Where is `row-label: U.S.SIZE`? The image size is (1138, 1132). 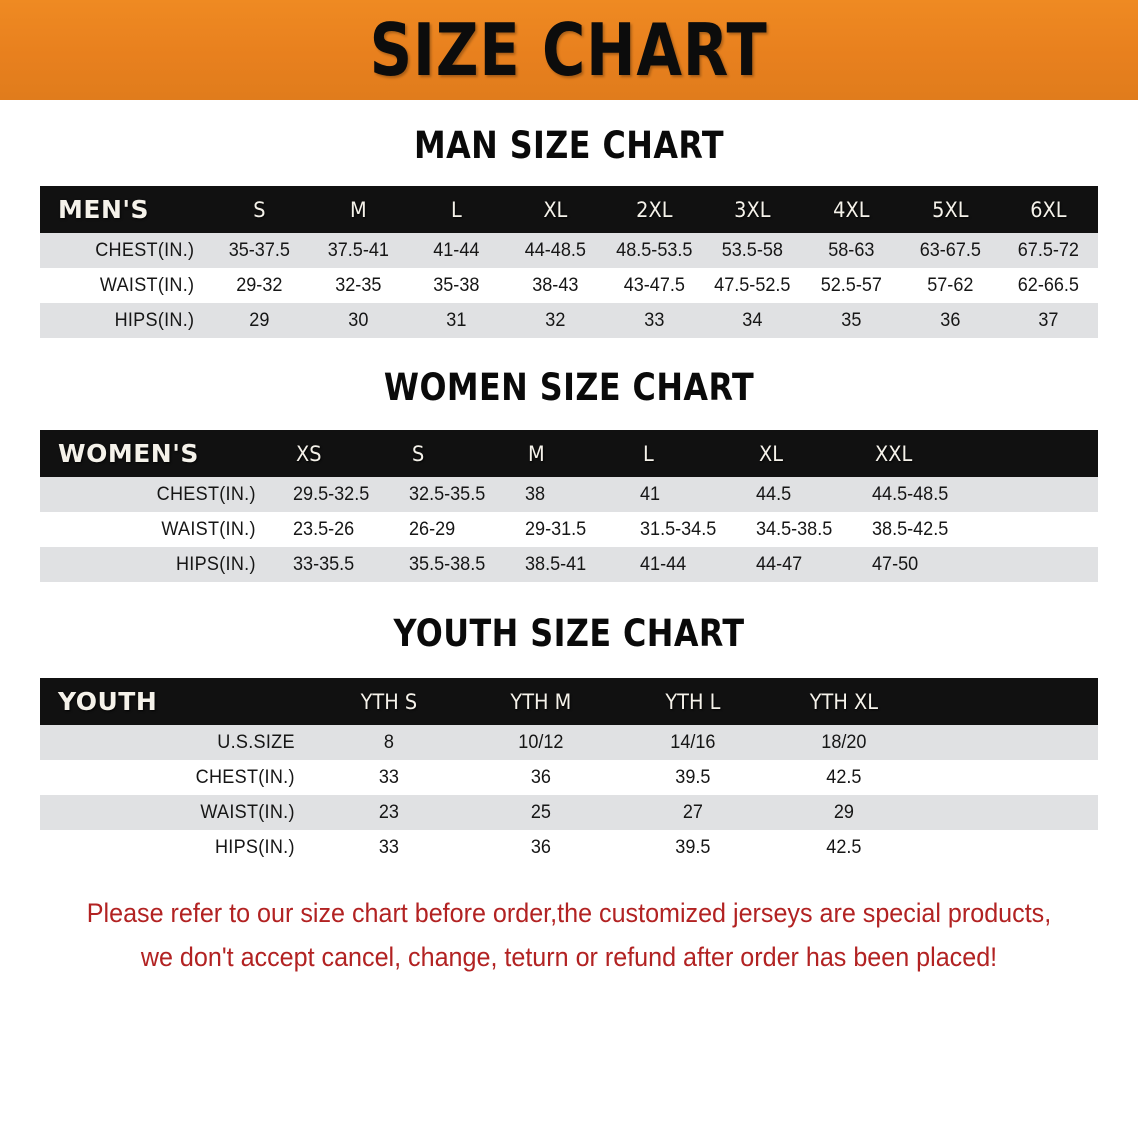
row-label: U.S.SIZE is located at coordinates (256, 742).